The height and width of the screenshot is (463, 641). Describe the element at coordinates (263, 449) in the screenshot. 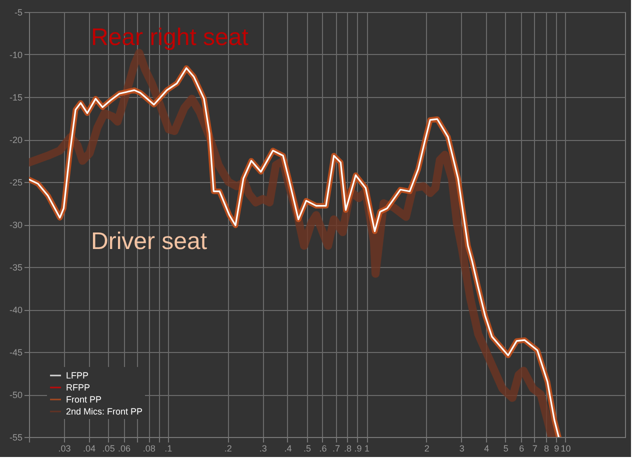

I see `x-tick-label: .3` at that location.